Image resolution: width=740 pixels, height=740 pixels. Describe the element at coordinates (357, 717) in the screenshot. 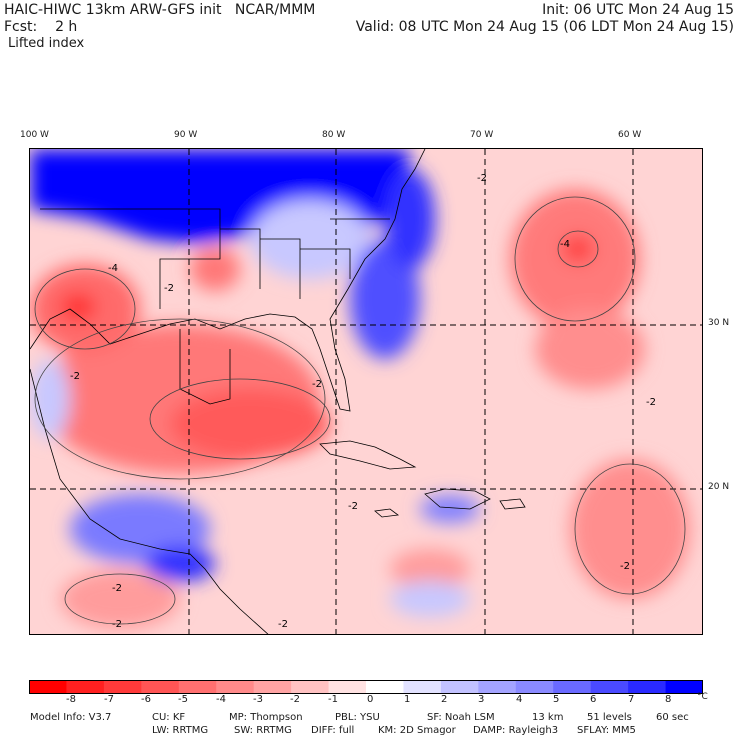

I see `footer-pbl: PBL: YSU` at that location.